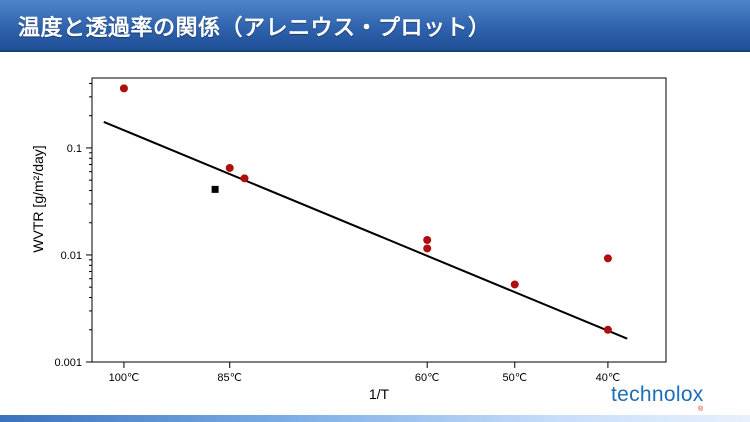 Image resolution: width=750 pixels, height=422 pixels. I want to click on y-tick-label: 0.1, so click(74, 149).